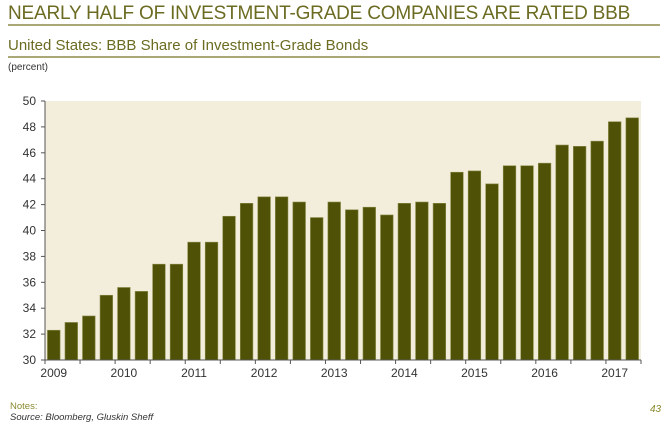 This screenshot has height=432, width=670. What do you see at coordinates (124, 324) in the screenshot?
I see `bar-2010-q1` at bounding box center [124, 324].